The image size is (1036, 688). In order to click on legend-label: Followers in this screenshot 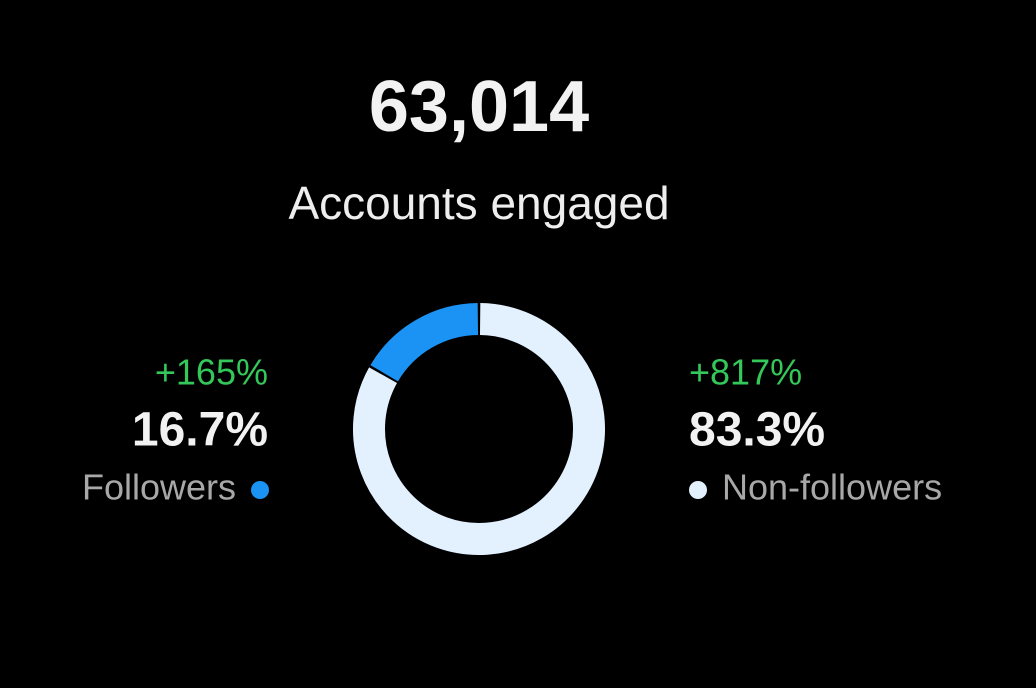, I will do `click(159, 487)`.